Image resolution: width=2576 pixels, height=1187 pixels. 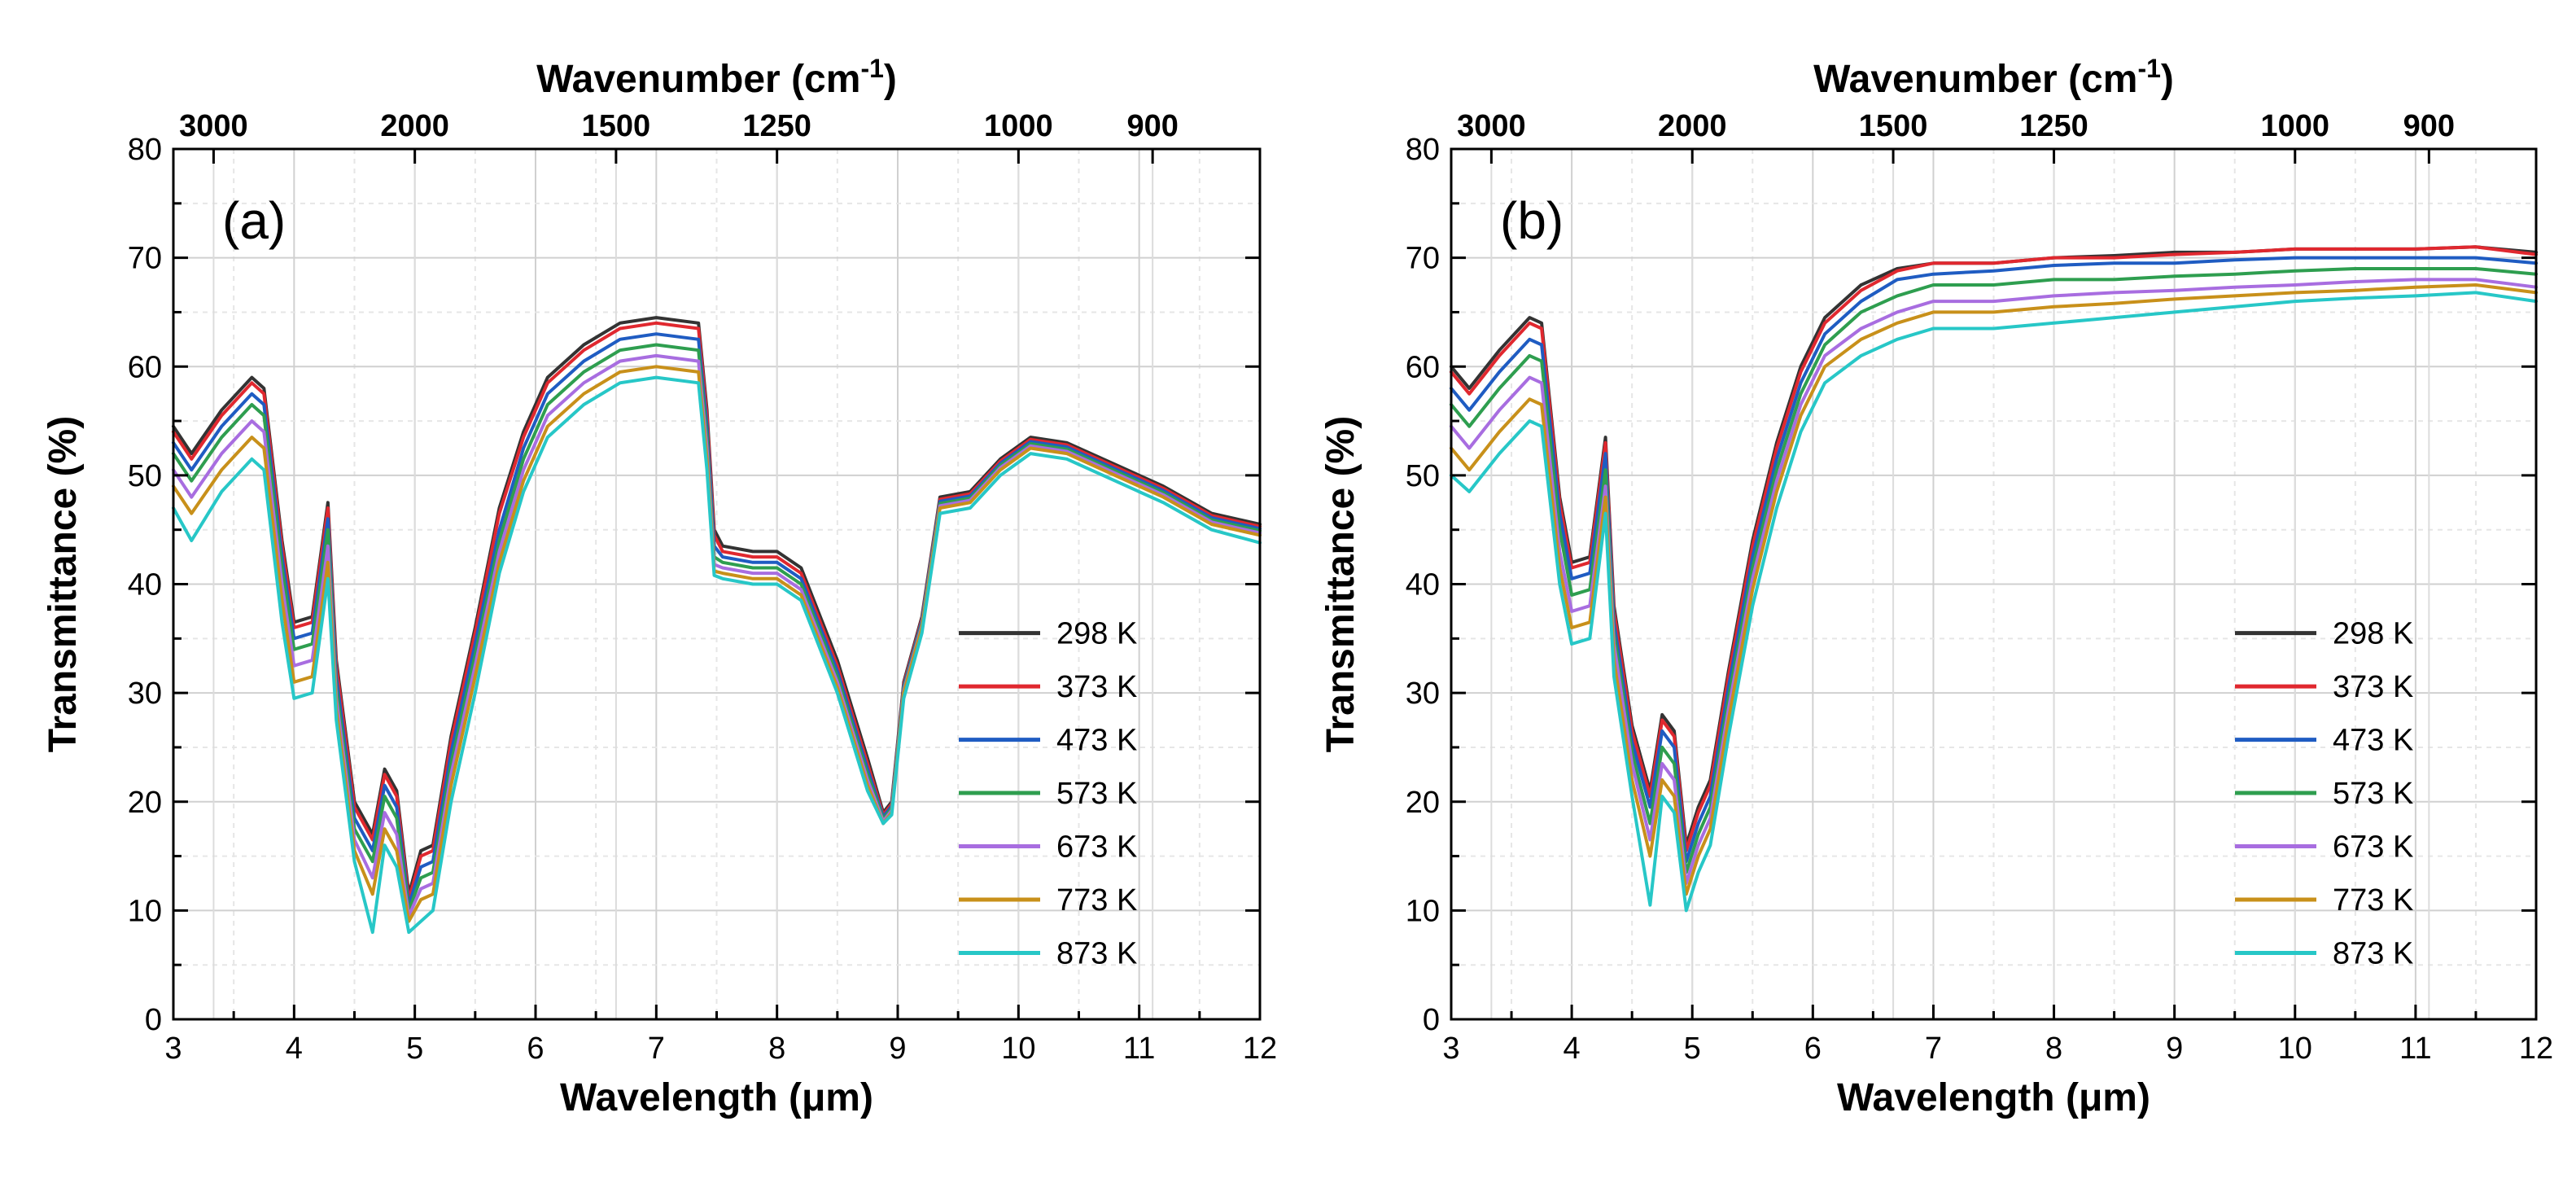 I want to click on top-tick-label: 3000, so click(x=213, y=126).